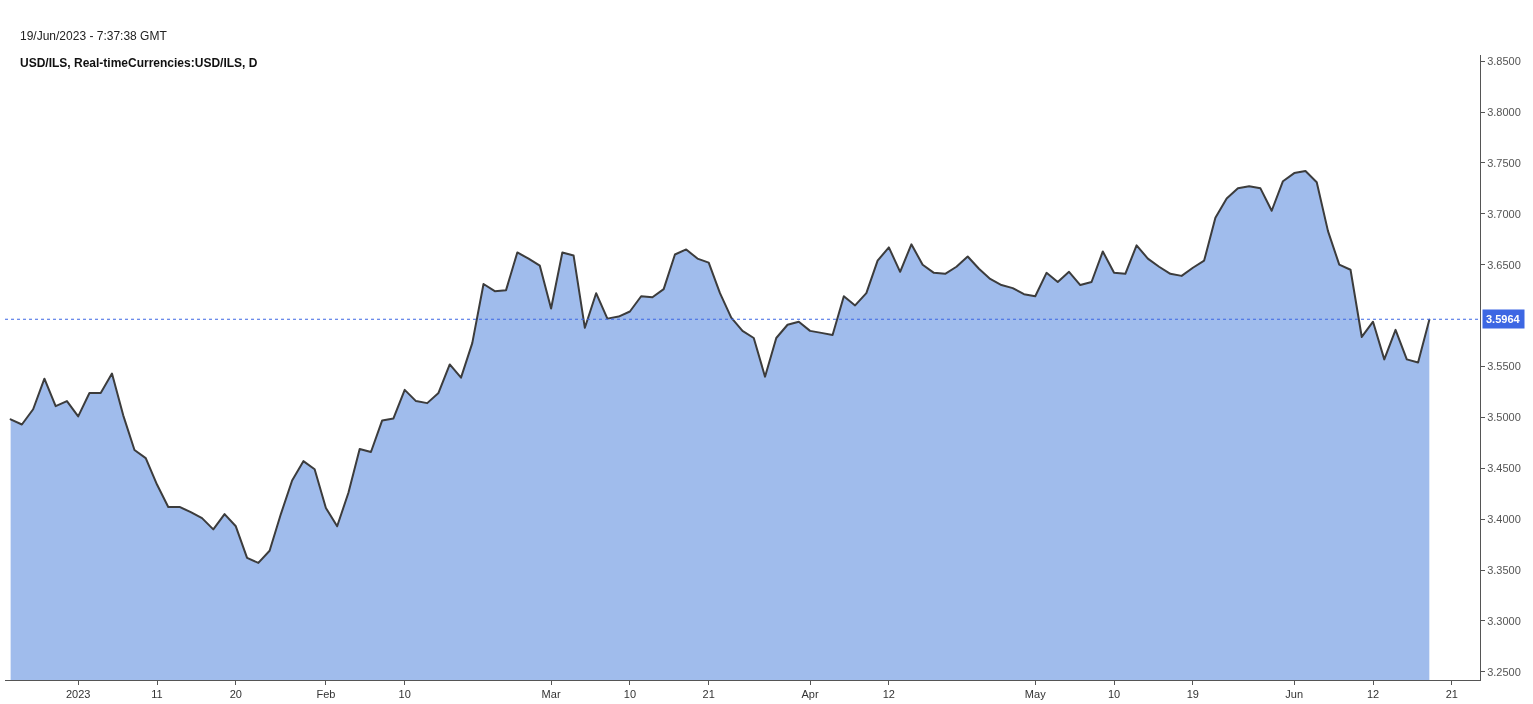 Image resolution: width=1533 pixels, height=704 pixels. Describe the element at coordinates (810, 694) in the screenshot. I see `x-tick-label: Apr` at that location.